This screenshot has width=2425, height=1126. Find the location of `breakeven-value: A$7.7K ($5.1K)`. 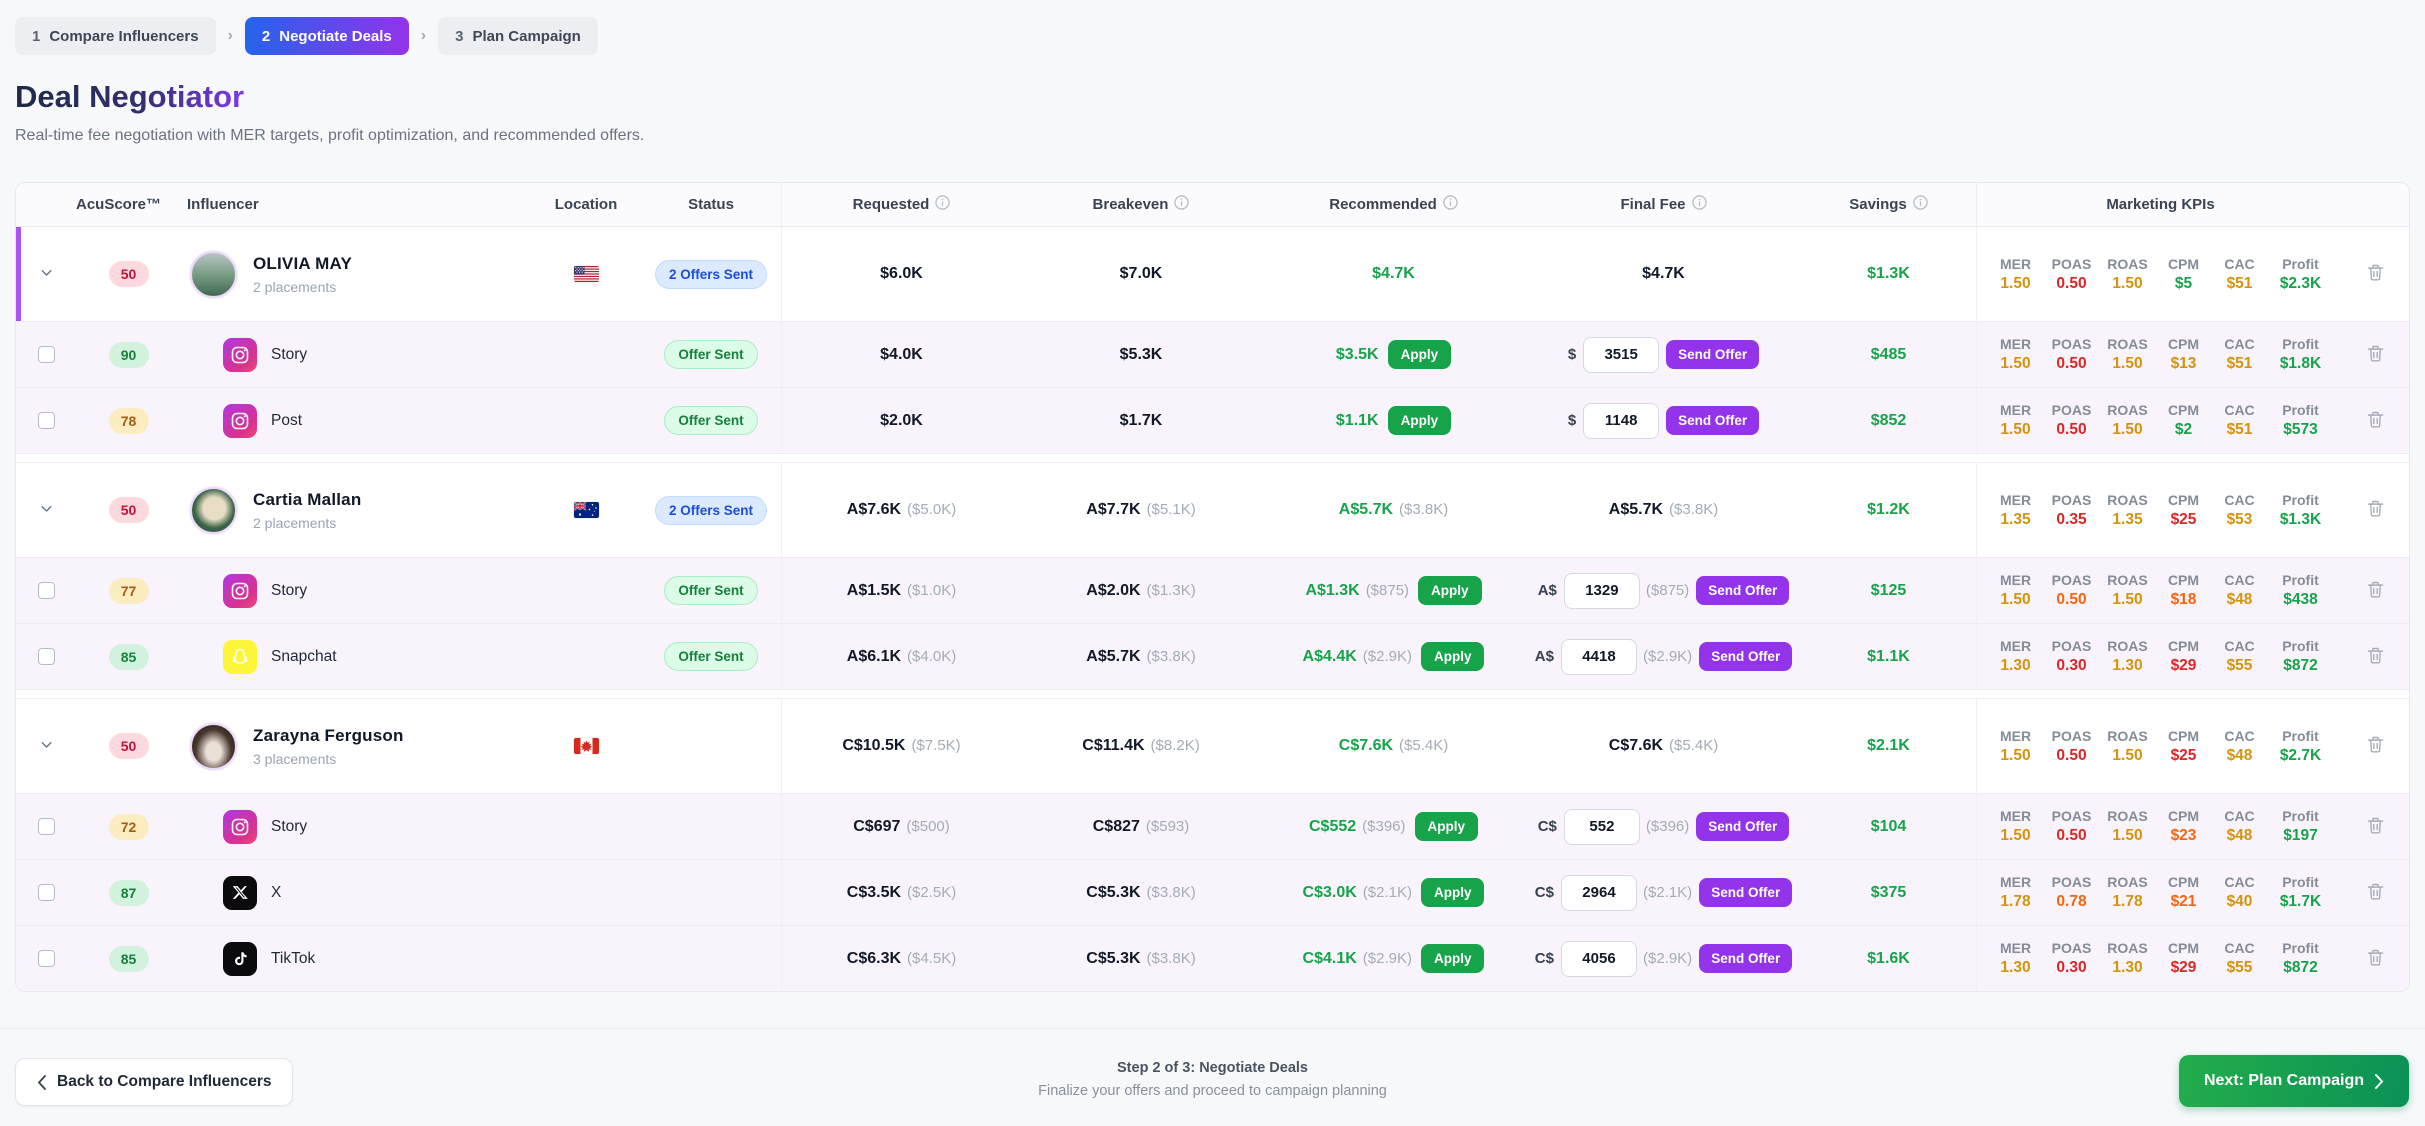

breakeven-value: A$7.7K ($5.1K) is located at coordinates (1141, 509).